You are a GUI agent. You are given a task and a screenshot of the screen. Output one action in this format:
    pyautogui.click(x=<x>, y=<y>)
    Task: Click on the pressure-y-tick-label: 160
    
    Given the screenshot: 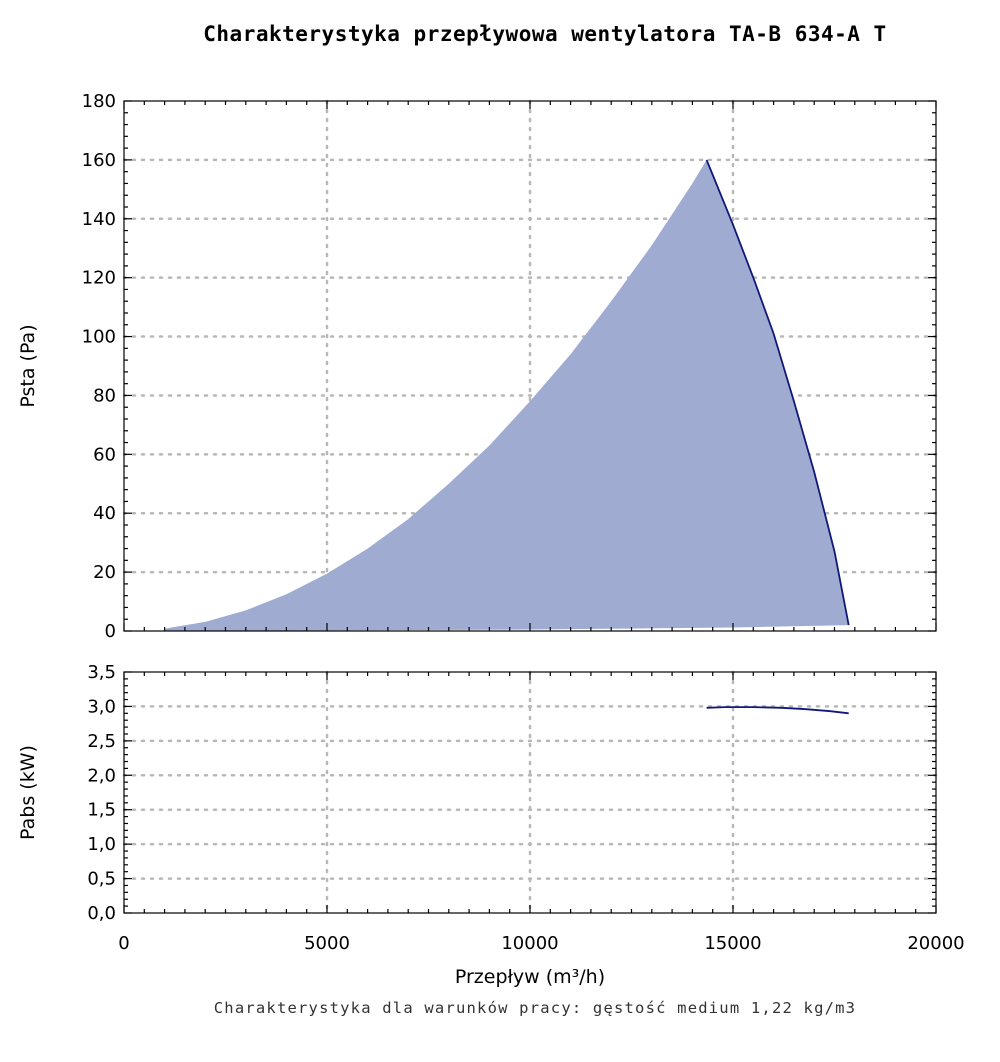 What is the action you would take?
    pyautogui.click(x=99, y=160)
    